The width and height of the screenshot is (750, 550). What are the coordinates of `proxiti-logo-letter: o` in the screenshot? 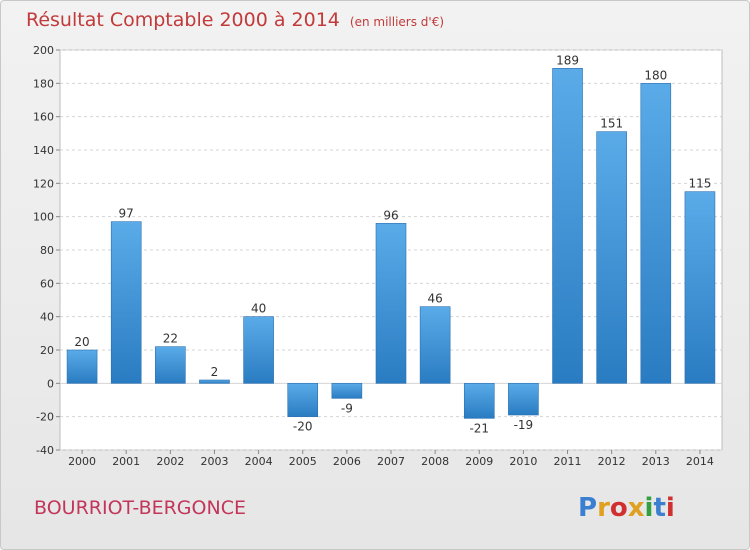 It's located at (619, 508).